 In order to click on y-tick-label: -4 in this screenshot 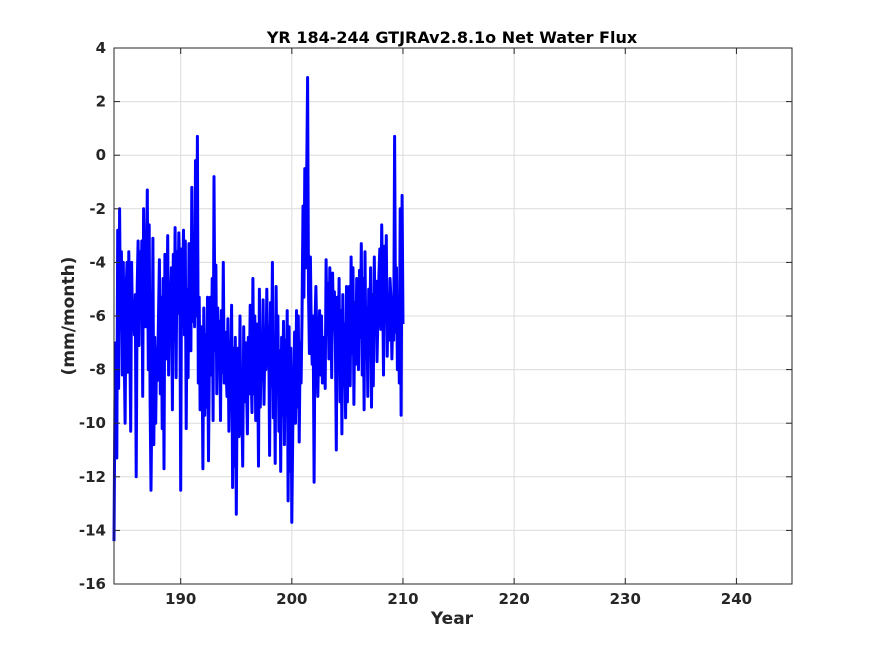, I will do `click(97, 262)`.